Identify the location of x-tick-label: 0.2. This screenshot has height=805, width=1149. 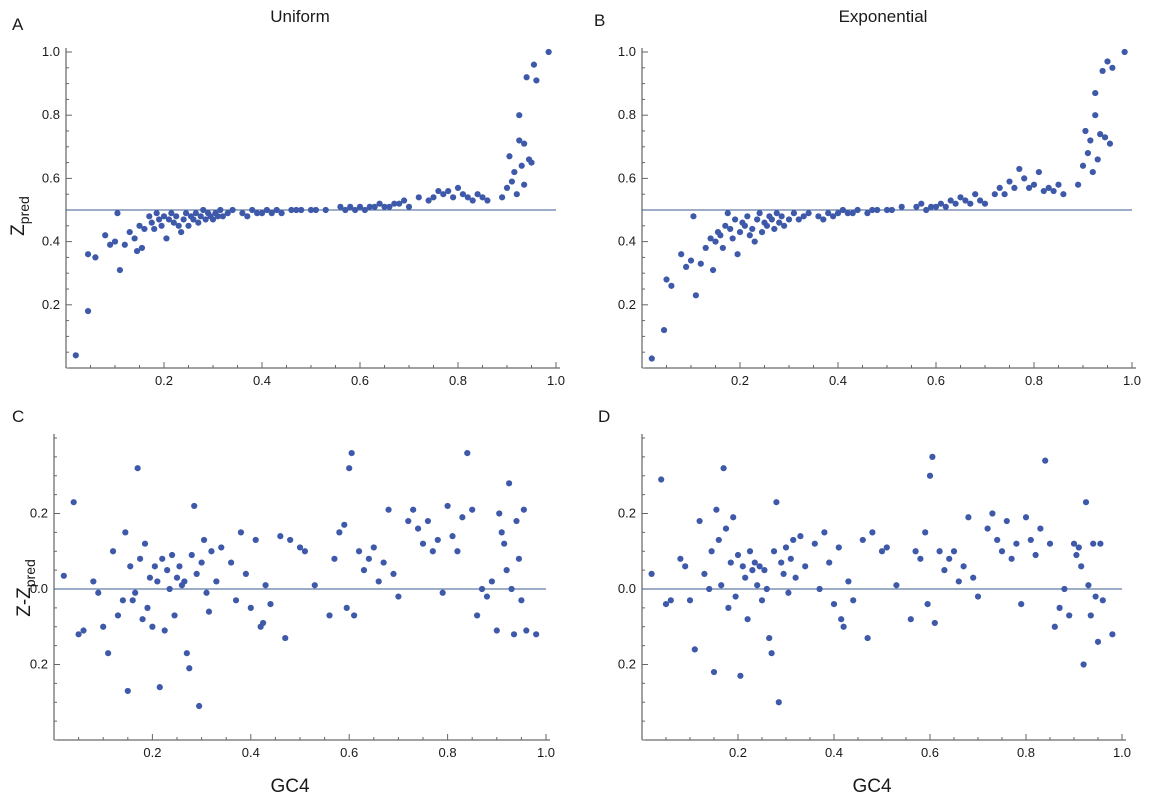
(738, 752).